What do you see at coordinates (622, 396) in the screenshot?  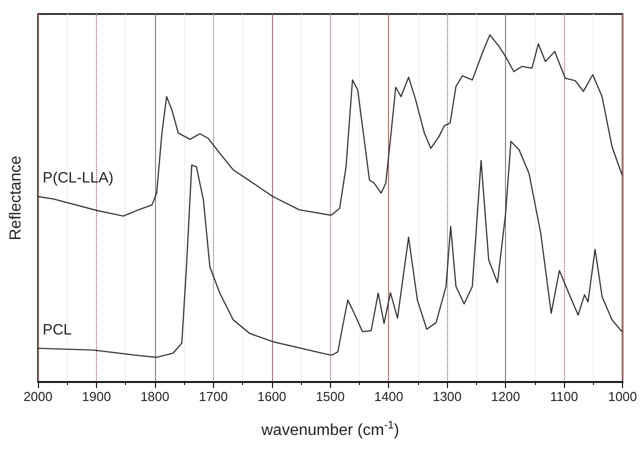 I see `x-tick-label: 1000` at bounding box center [622, 396].